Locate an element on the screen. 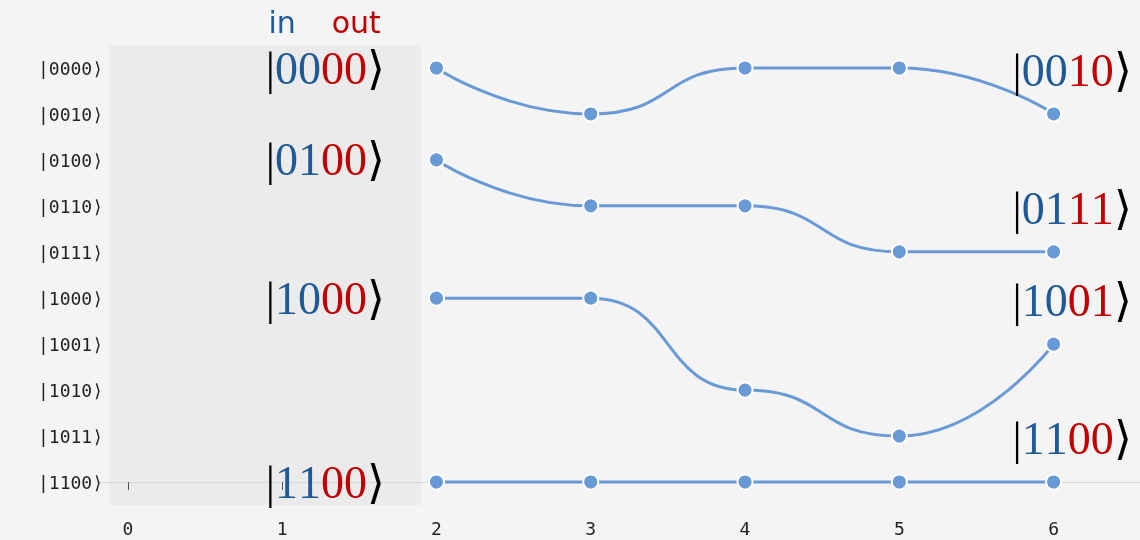 The height and width of the screenshot is (540, 1140). text: |0111⟩ is located at coordinates (1072, 208).